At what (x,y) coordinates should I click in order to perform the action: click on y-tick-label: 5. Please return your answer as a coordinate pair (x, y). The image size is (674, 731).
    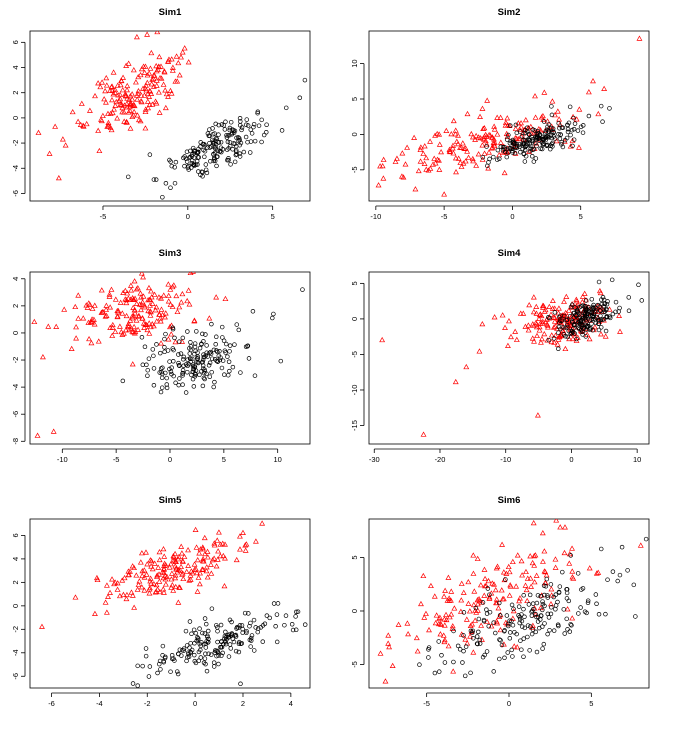
    Looking at the image, I should click on (354, 99).